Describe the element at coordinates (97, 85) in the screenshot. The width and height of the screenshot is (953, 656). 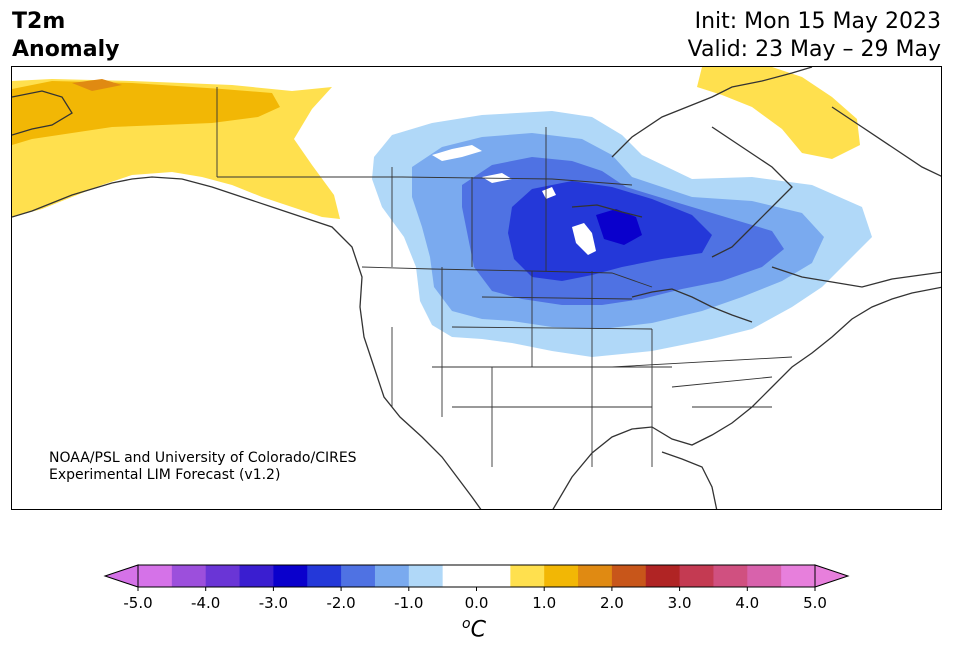
I see `warm-anomaly-alaska-core` at that location.